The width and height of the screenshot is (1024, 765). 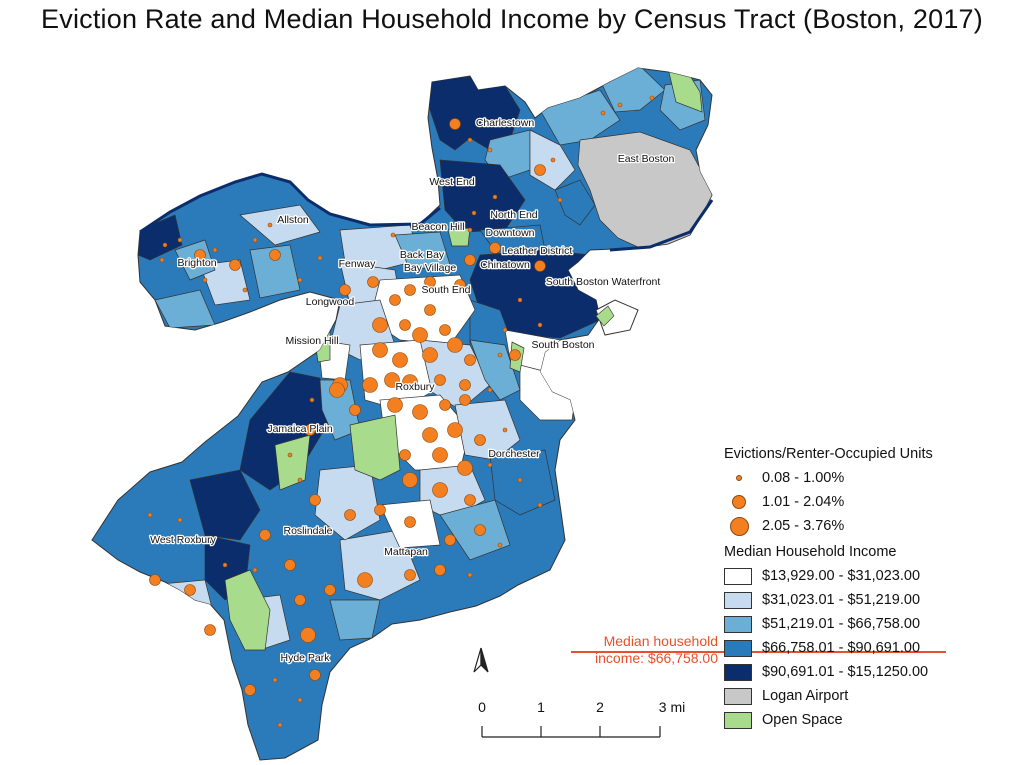 I want to click on legend-label: Logan Airport, so click(x=805, y=696).